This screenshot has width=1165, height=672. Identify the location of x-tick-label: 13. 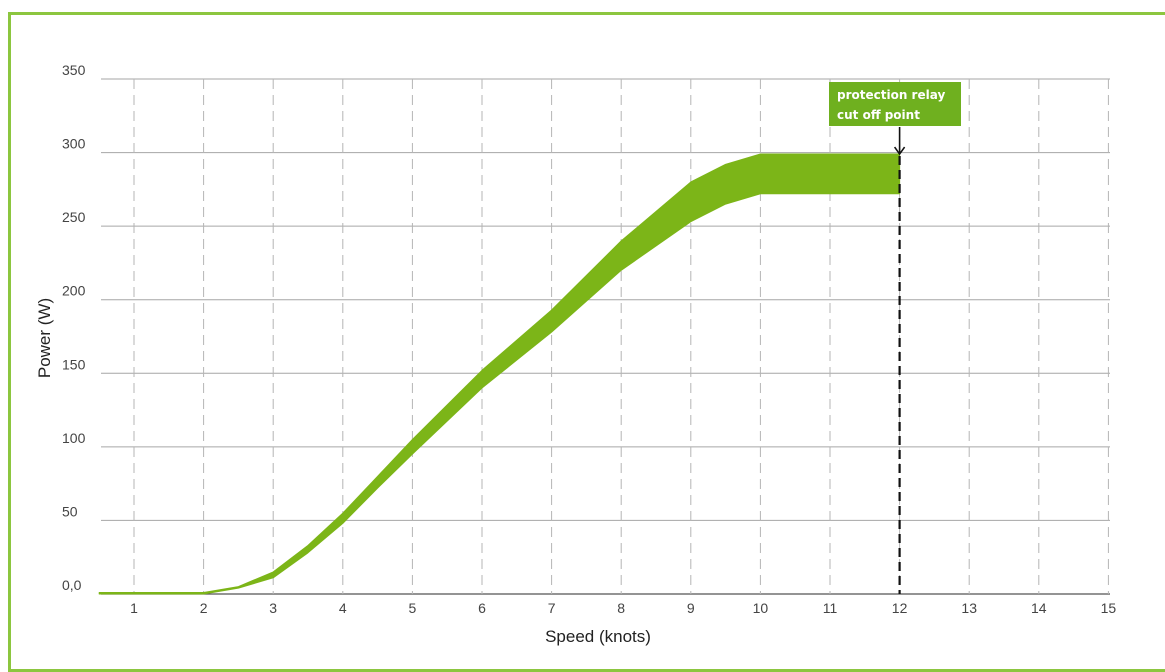
(969, 608).